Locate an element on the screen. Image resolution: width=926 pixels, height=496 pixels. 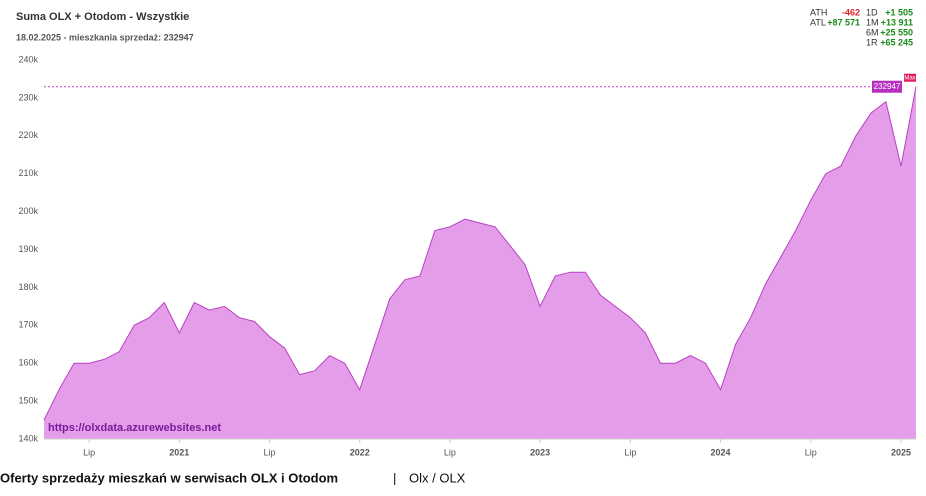
max-box is located at coordinates (910, 77).